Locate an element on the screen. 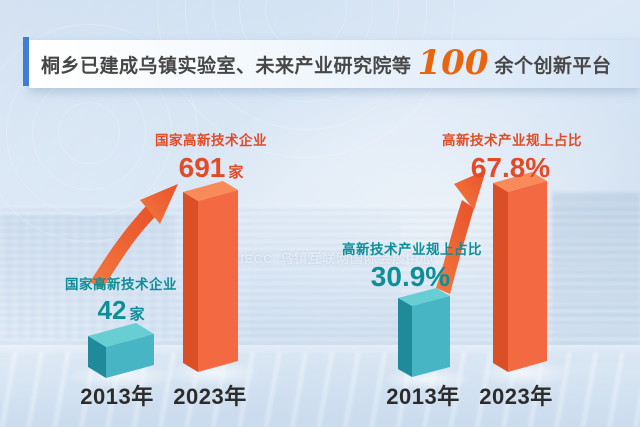 The width and height of the screenshot is (640, 427). right-large-bar-label: 高新技术产业规上占比 is located at coordinates (512, 140).